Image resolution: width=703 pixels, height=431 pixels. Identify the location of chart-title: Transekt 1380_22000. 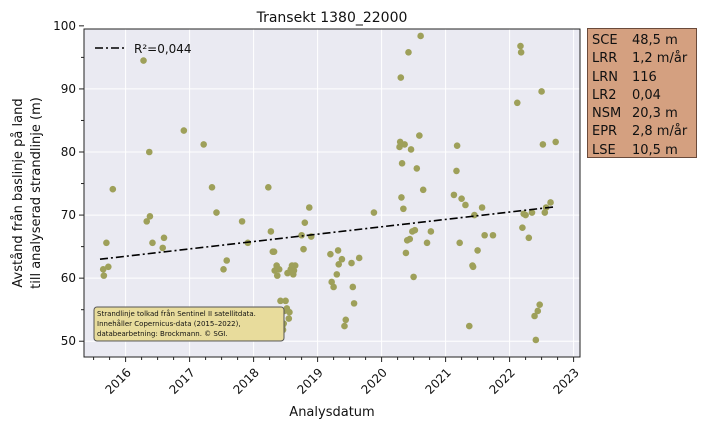
(332, 18).